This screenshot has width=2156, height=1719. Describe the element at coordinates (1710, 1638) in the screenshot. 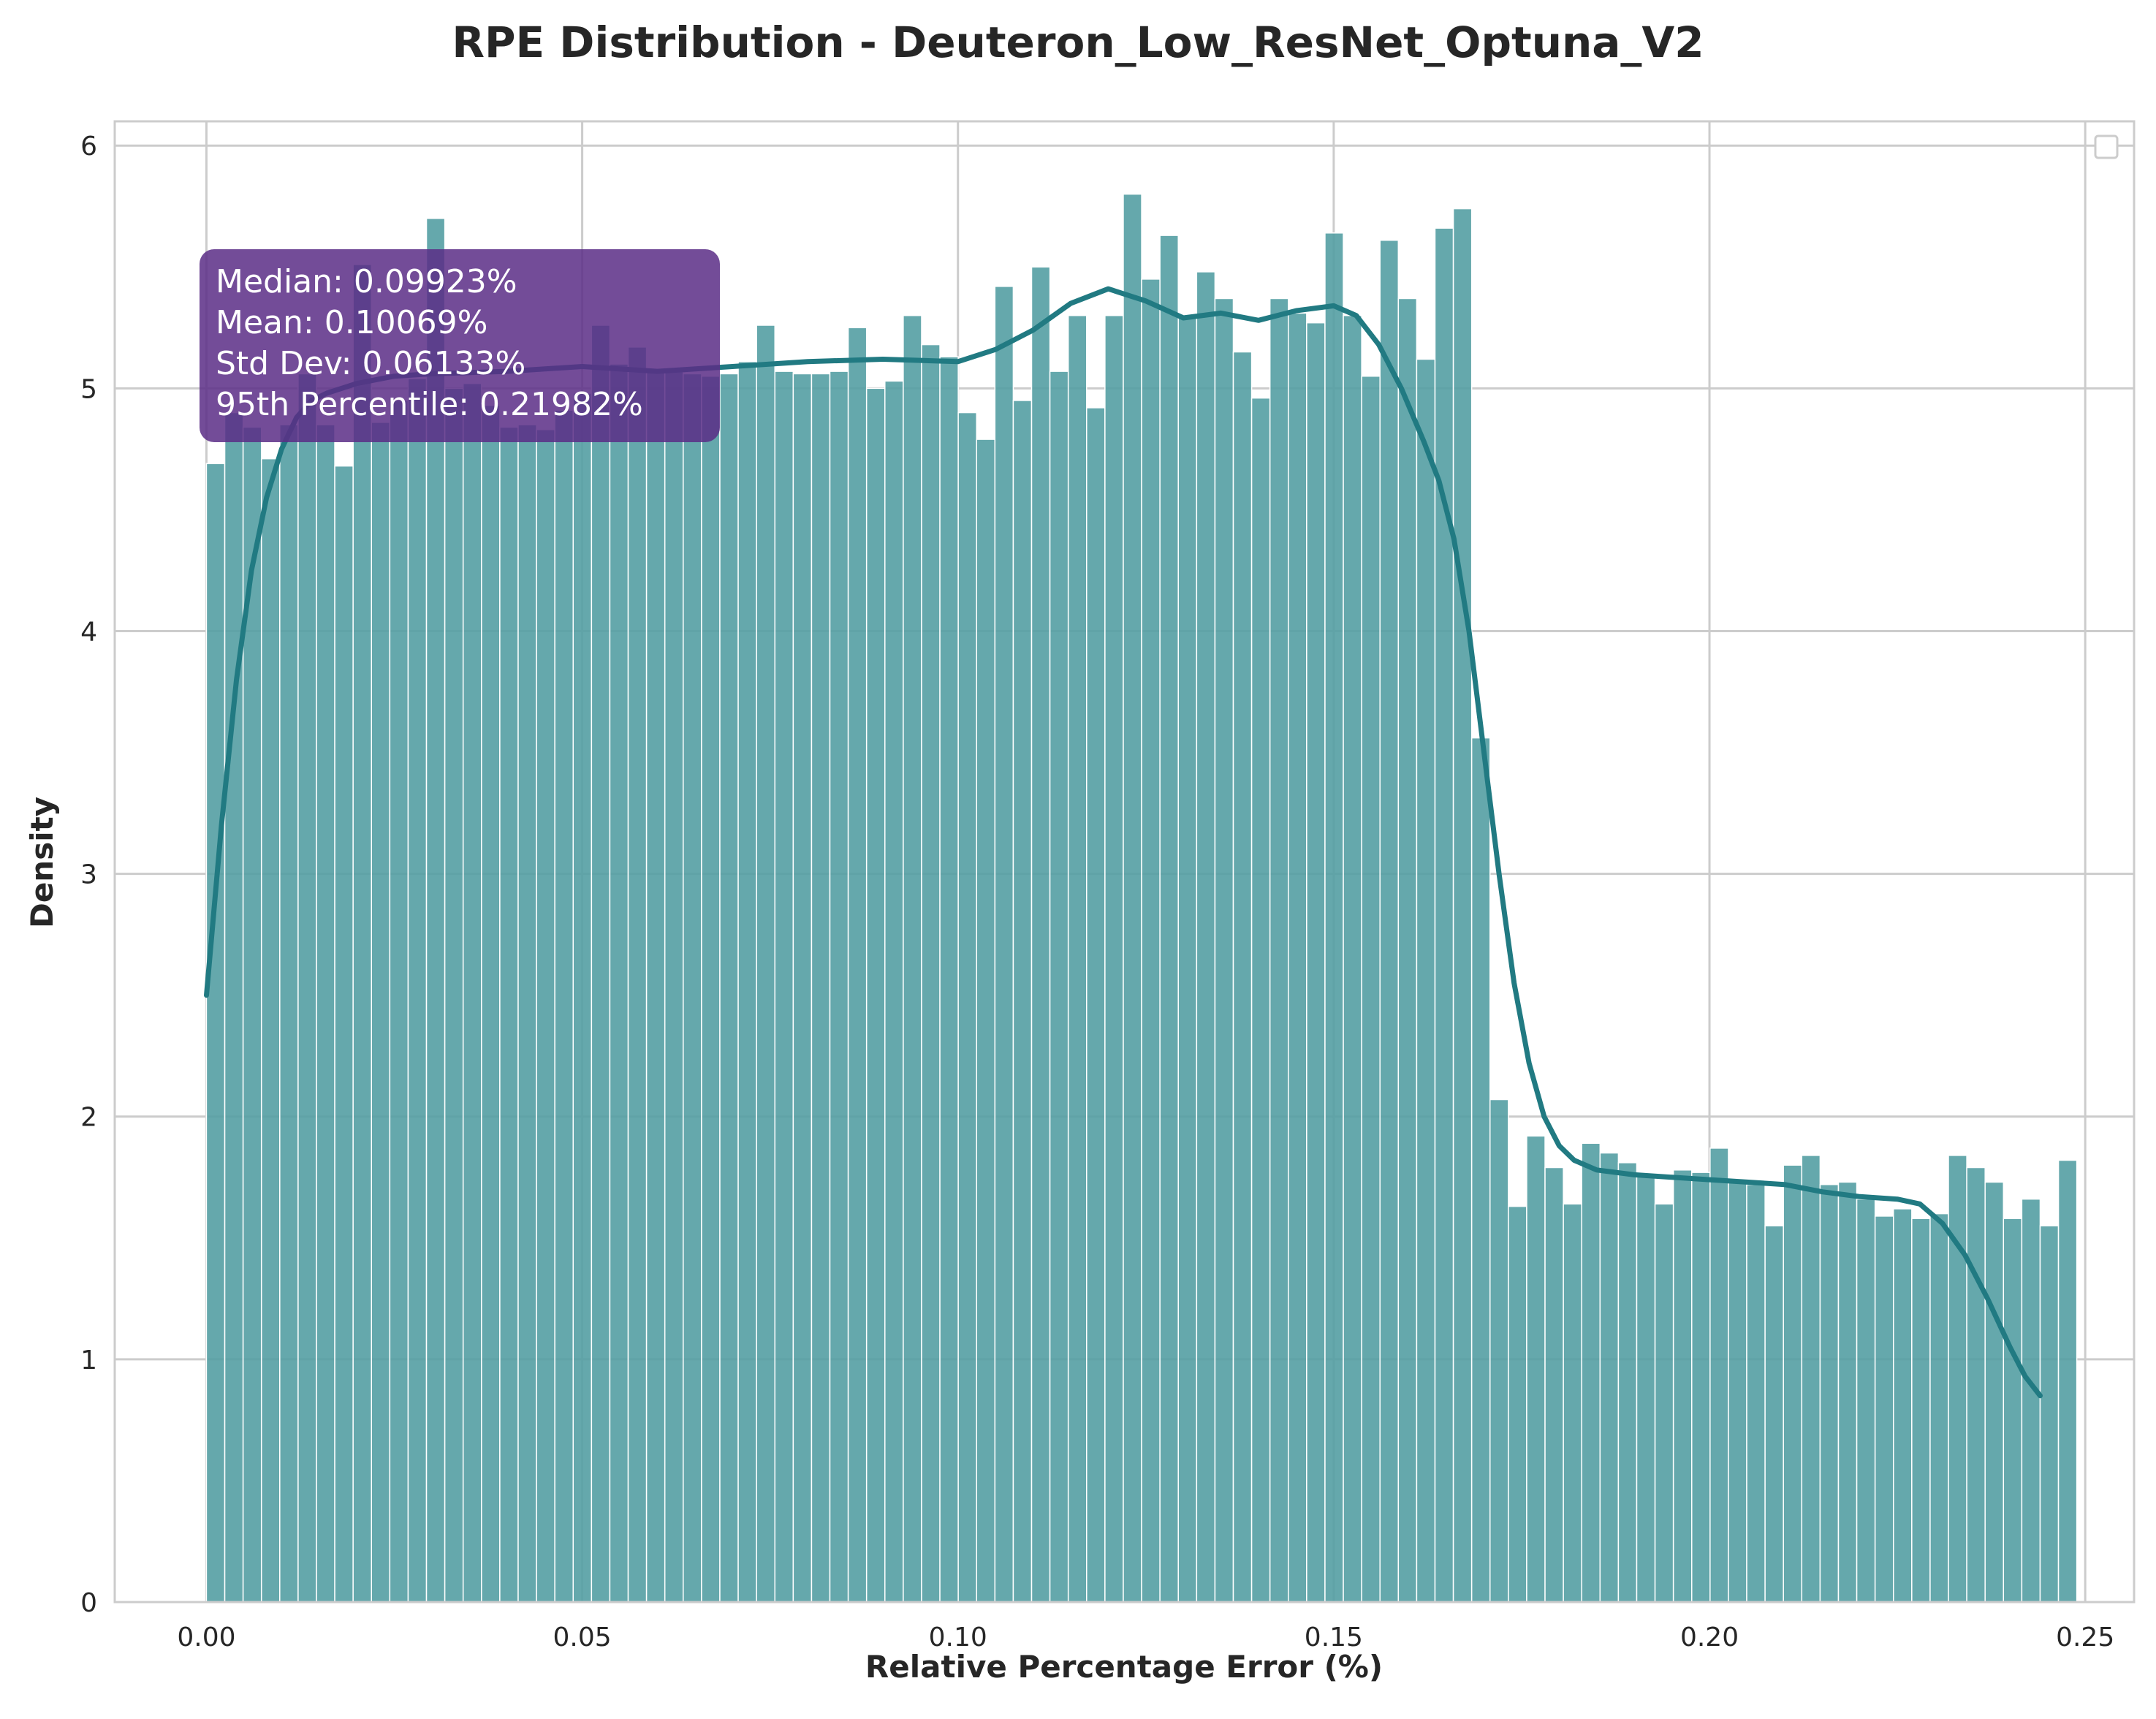

I see `x-tick-label-4: 0.20` at that location.